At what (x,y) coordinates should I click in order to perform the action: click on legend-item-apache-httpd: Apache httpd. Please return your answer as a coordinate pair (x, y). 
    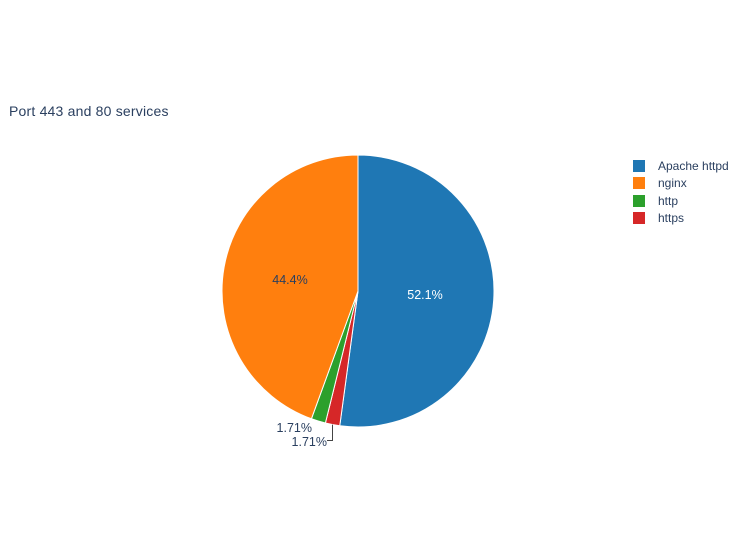
    Looking at the image, I should click on (681, 166).